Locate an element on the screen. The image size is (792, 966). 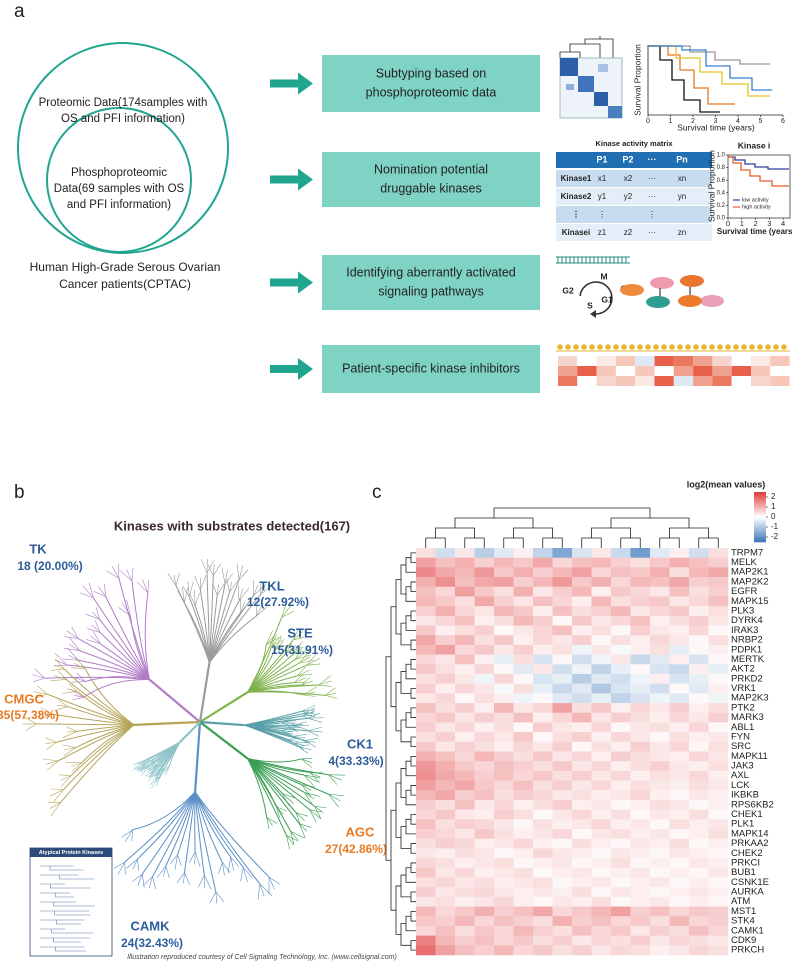
row-label: MARK3 is located at coordinates (747, 717).